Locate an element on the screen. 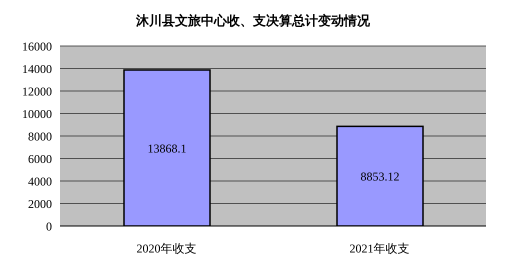 This screenshot has width=506, height=275. x-tick-label: 2020年收支 is located at coordinates (166, 249).